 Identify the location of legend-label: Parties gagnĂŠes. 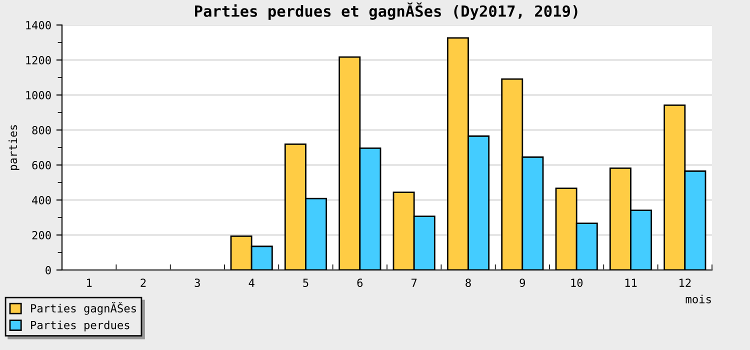
(83, 308).